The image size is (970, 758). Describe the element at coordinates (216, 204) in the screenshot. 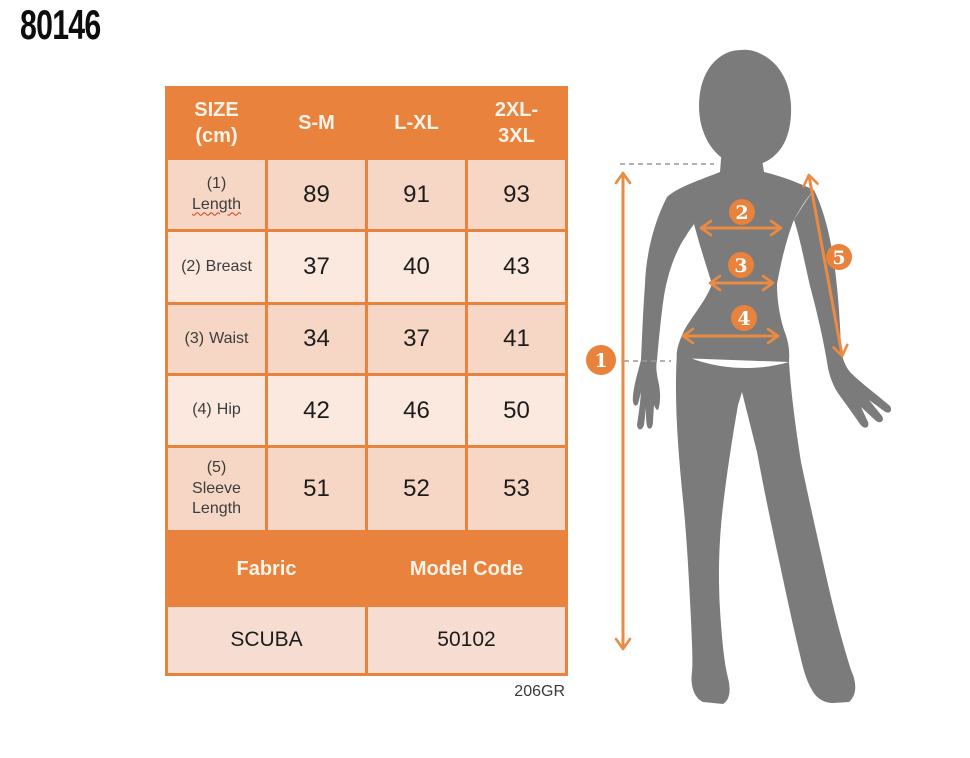

I see `row-name: Length` at that location.